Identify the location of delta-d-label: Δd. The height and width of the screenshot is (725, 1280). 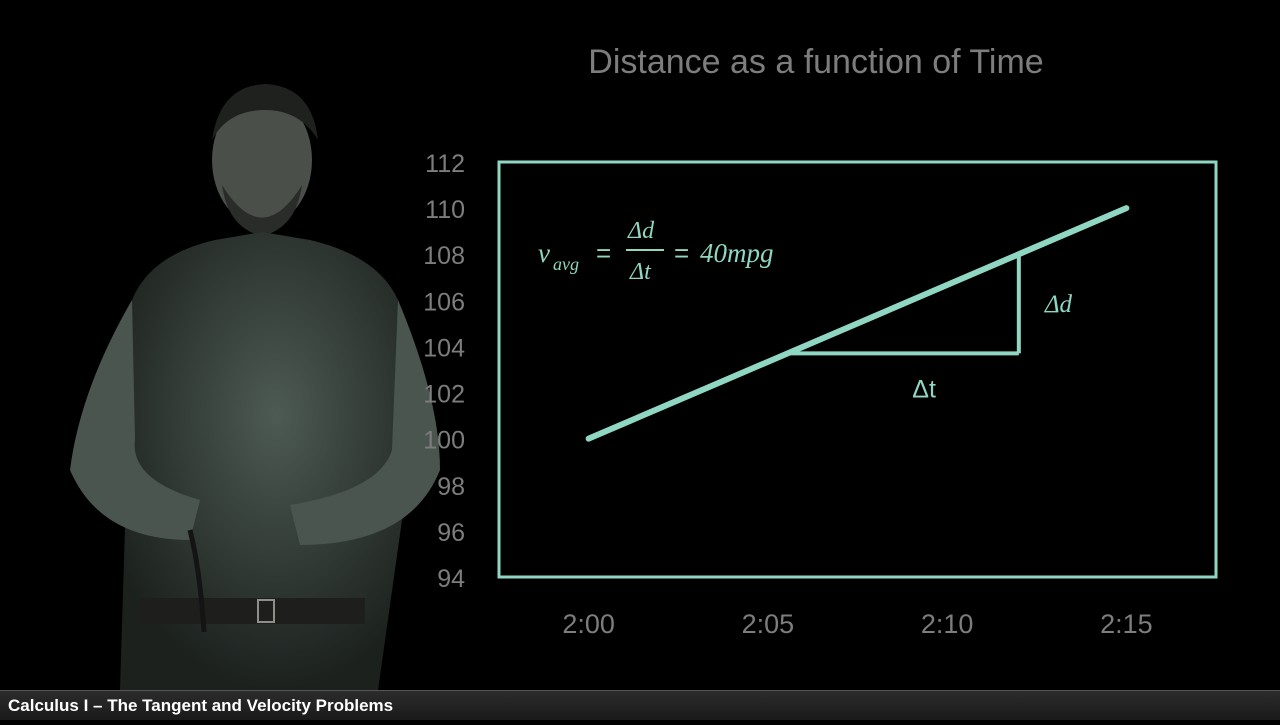
(1058, 304).